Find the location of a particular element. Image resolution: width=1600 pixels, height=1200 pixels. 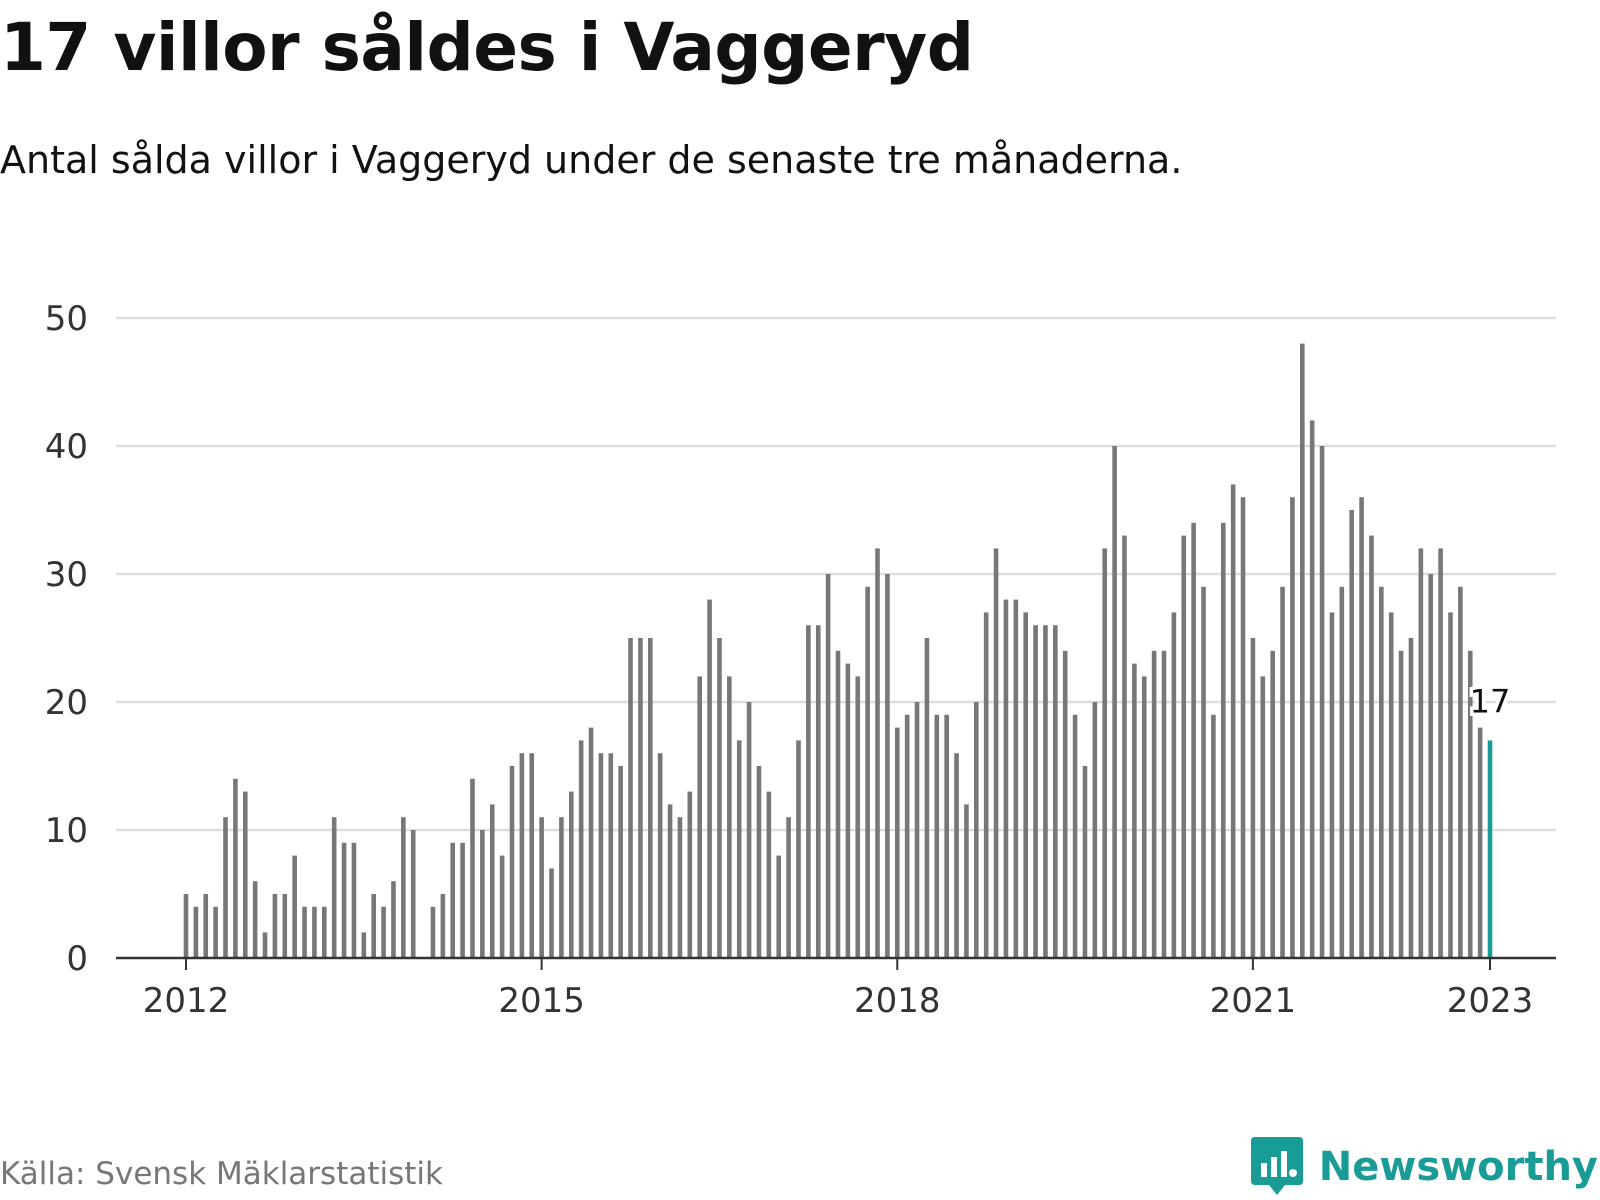

highlight-value-label: 17 is located at coordinates (1490, 701).